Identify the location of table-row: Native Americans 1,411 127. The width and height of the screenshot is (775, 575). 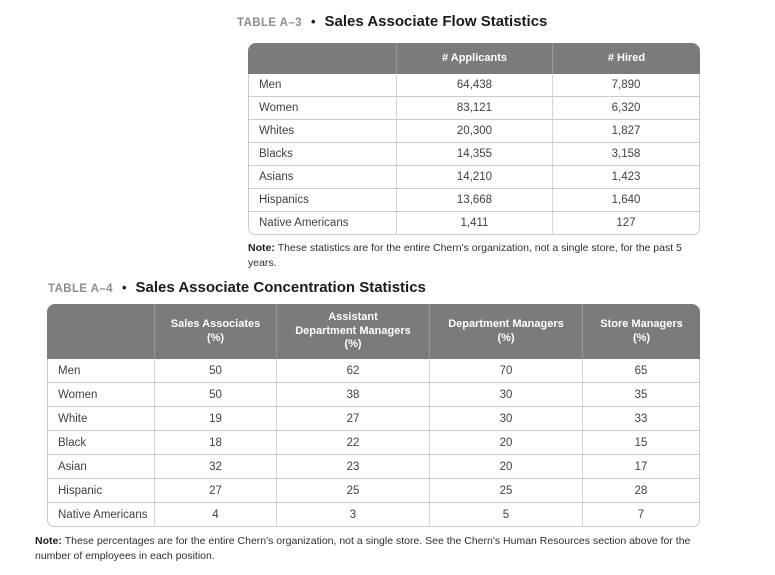
(474, 223).